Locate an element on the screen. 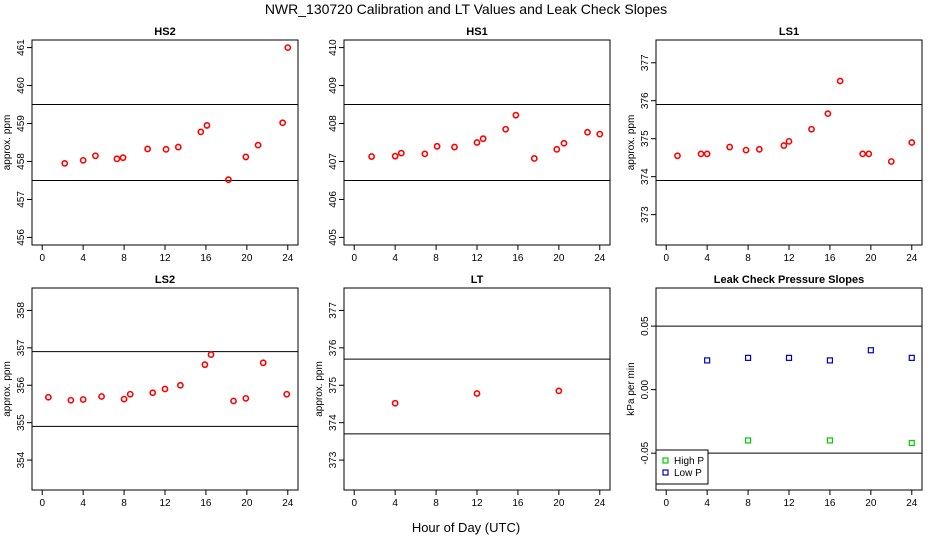  panel-title: LT is located at coordinates (477, 280).